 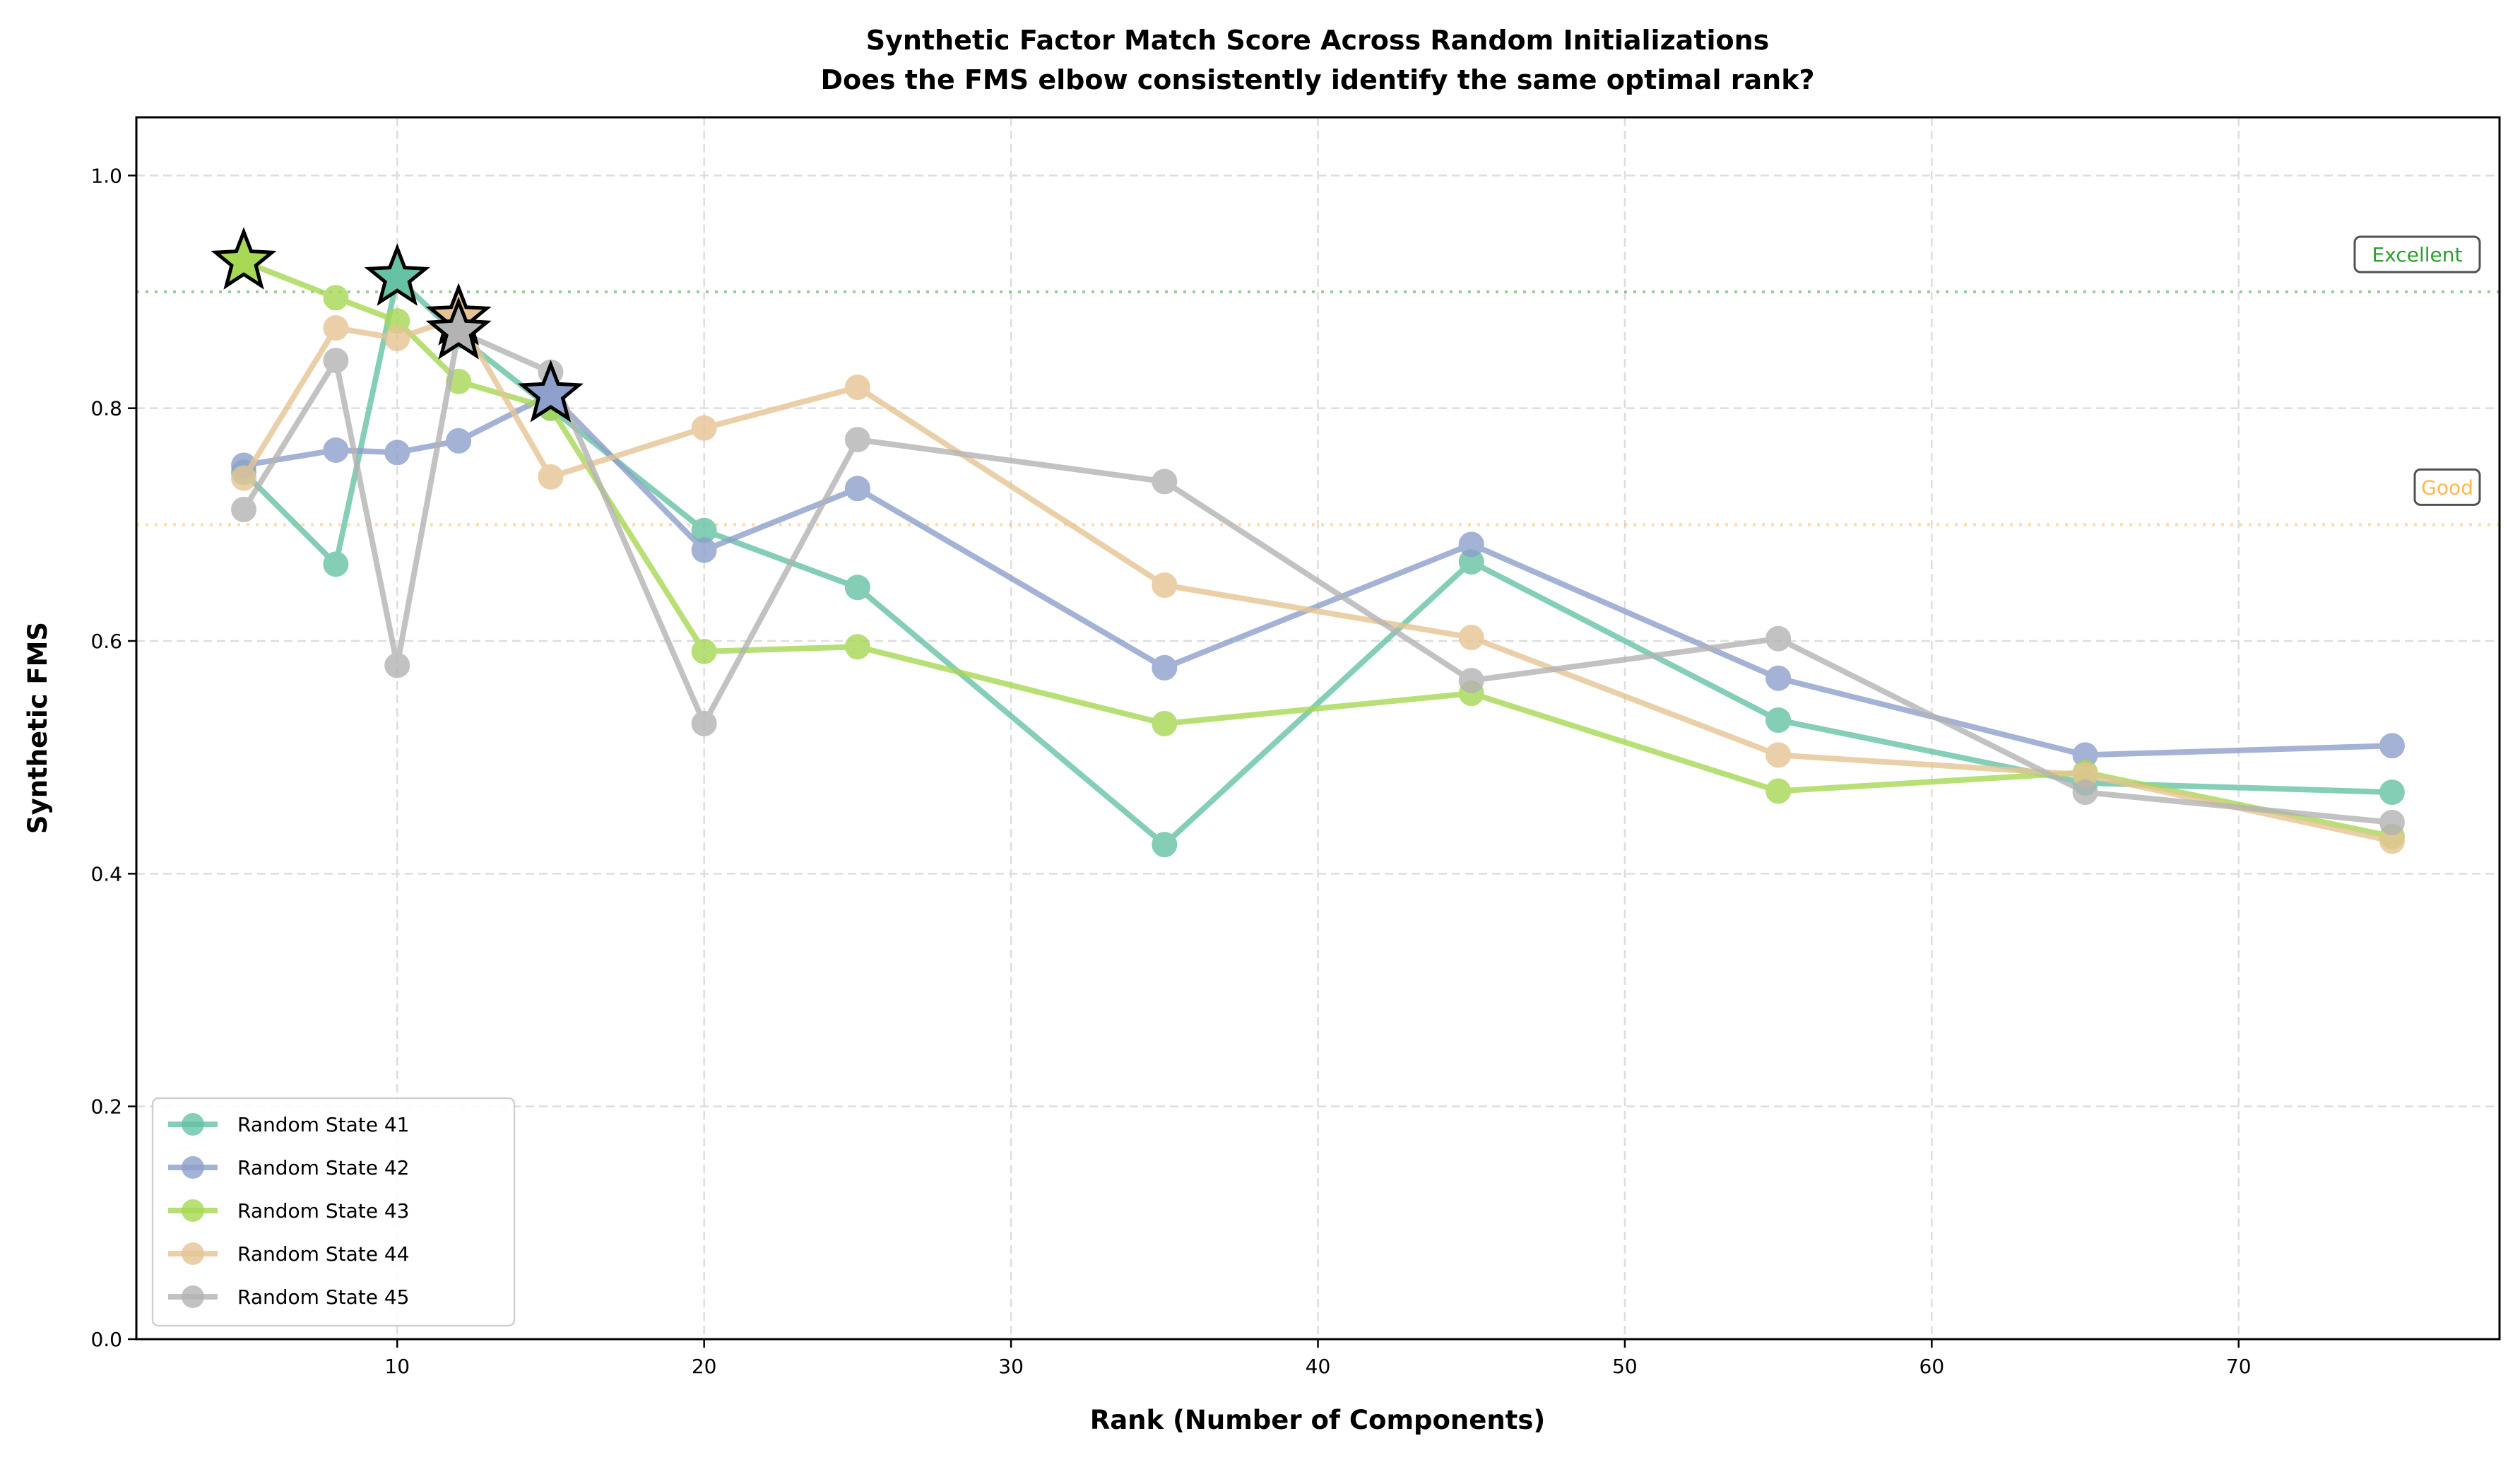 I want to click on y-tick-label: 0.8, so click(x=106, y=408).